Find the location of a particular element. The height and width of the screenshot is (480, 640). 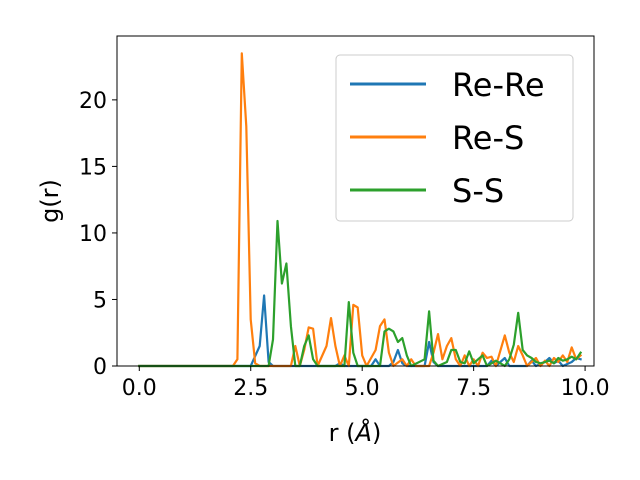

x-tick-label: 0.0 is located at coordinates (139, 388).